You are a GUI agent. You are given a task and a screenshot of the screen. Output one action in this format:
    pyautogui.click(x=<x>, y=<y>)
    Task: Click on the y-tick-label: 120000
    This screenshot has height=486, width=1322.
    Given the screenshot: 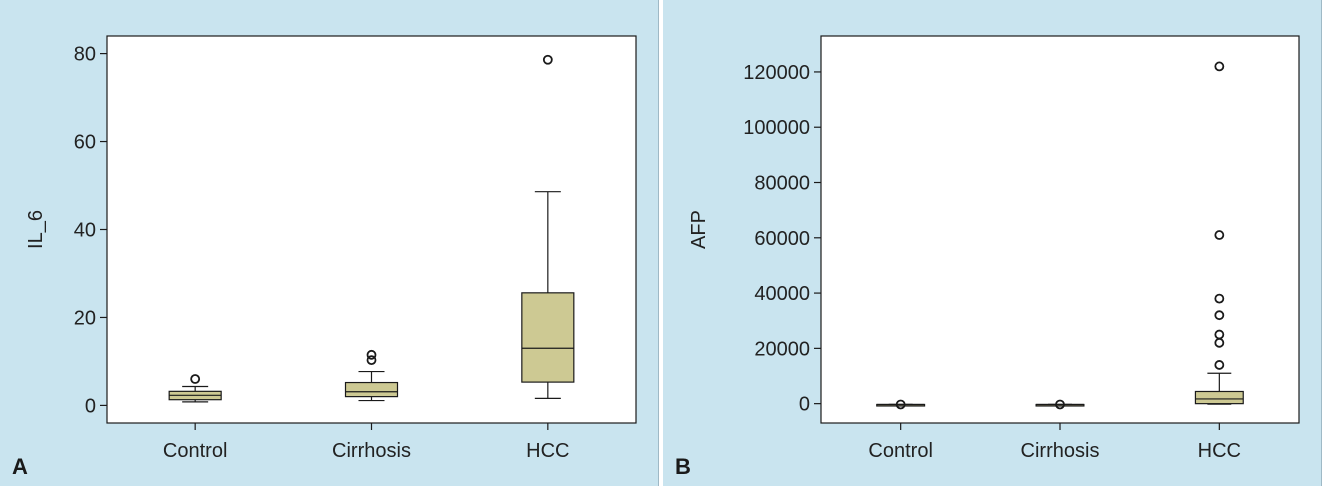 What is the action you would take?
    pyautogui.click(x=776, y=73)
    